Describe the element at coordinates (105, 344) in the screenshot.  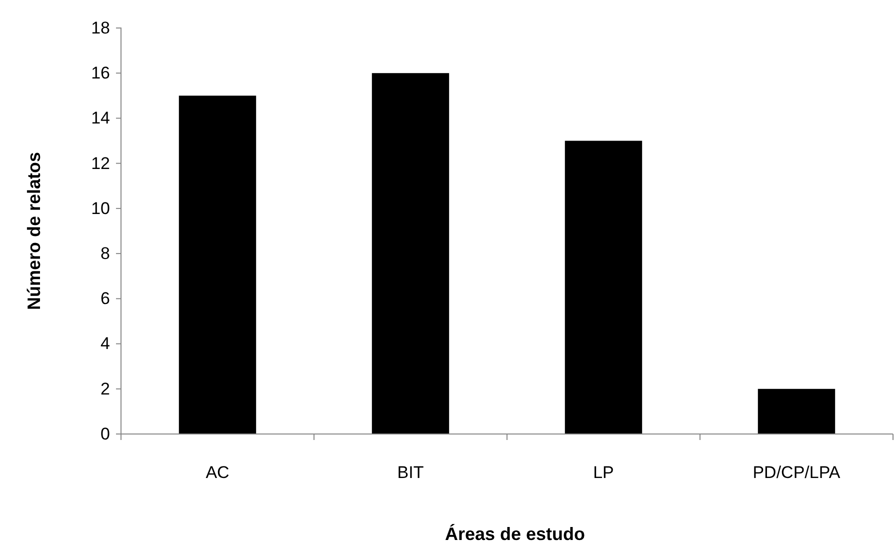
I see `y-tick-label: 4` at that location.